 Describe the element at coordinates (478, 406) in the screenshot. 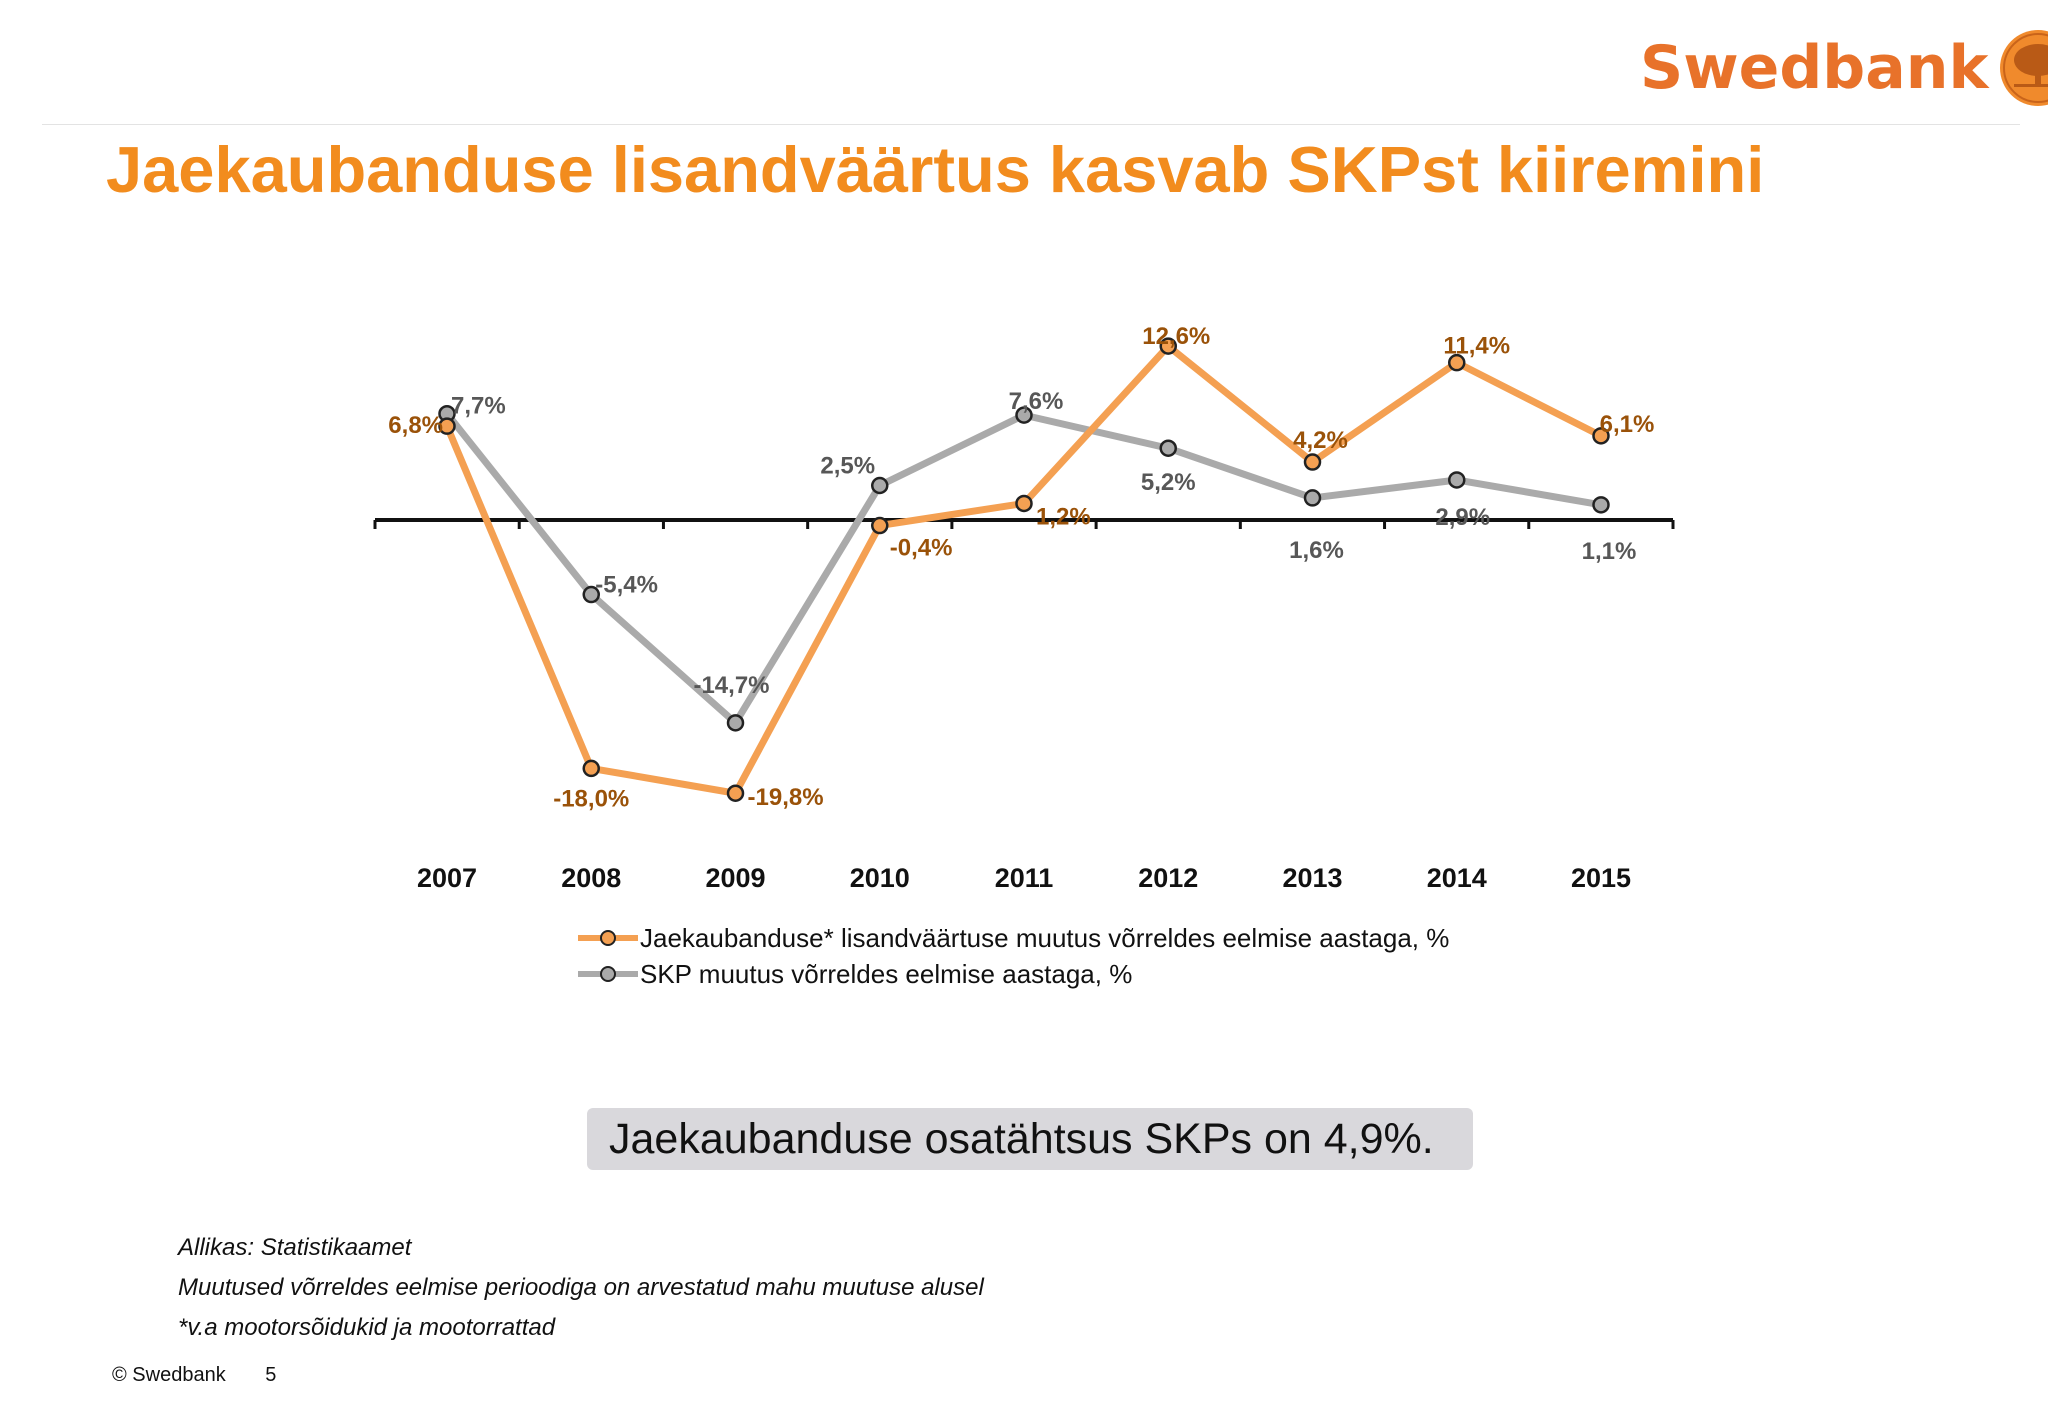

I see `data-label-gdp: 7,7%` at that location.